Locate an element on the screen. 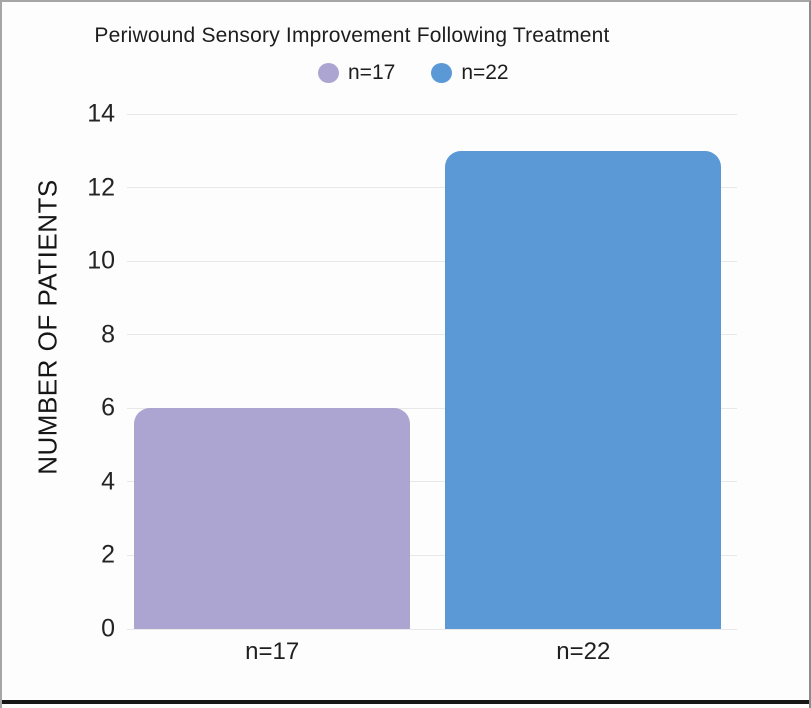  legend-item-n22: n=22 is located at coordinates (470, 73).